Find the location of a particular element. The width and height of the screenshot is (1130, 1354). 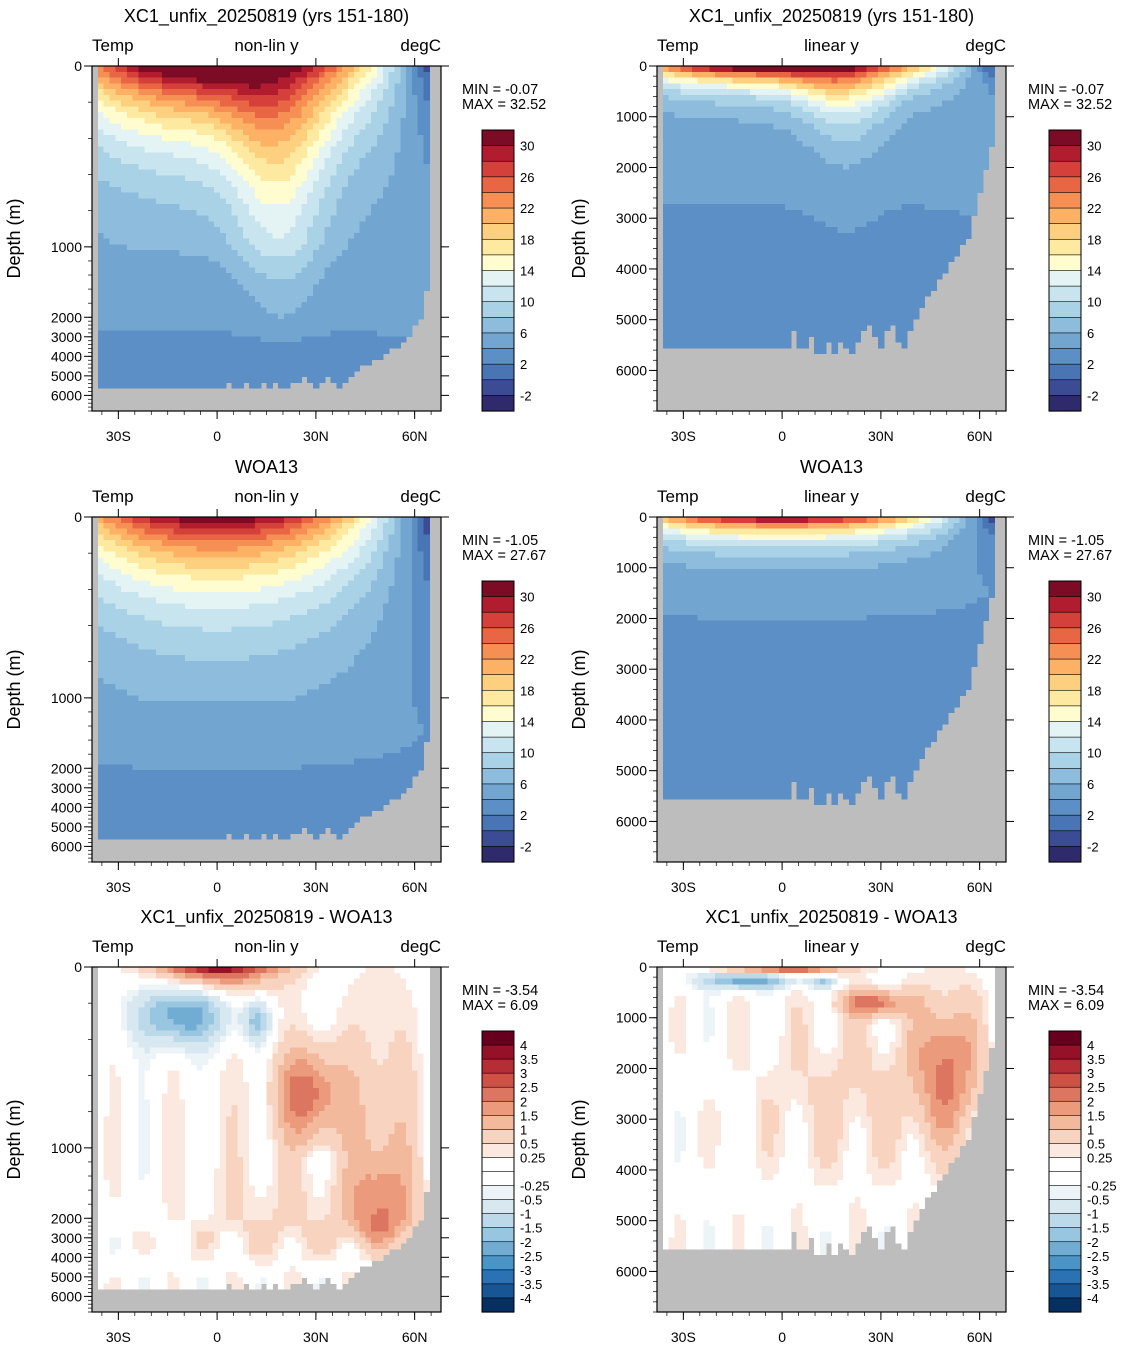

colorbar-box is located at coordinates (498, 247).